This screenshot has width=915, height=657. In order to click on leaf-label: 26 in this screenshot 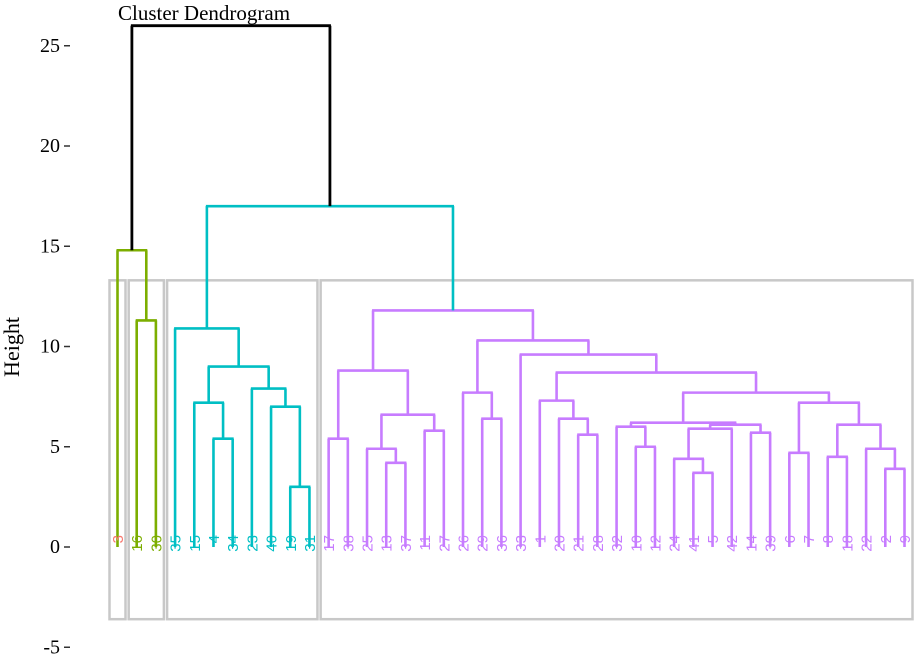, I will do `click(464, 543)`.